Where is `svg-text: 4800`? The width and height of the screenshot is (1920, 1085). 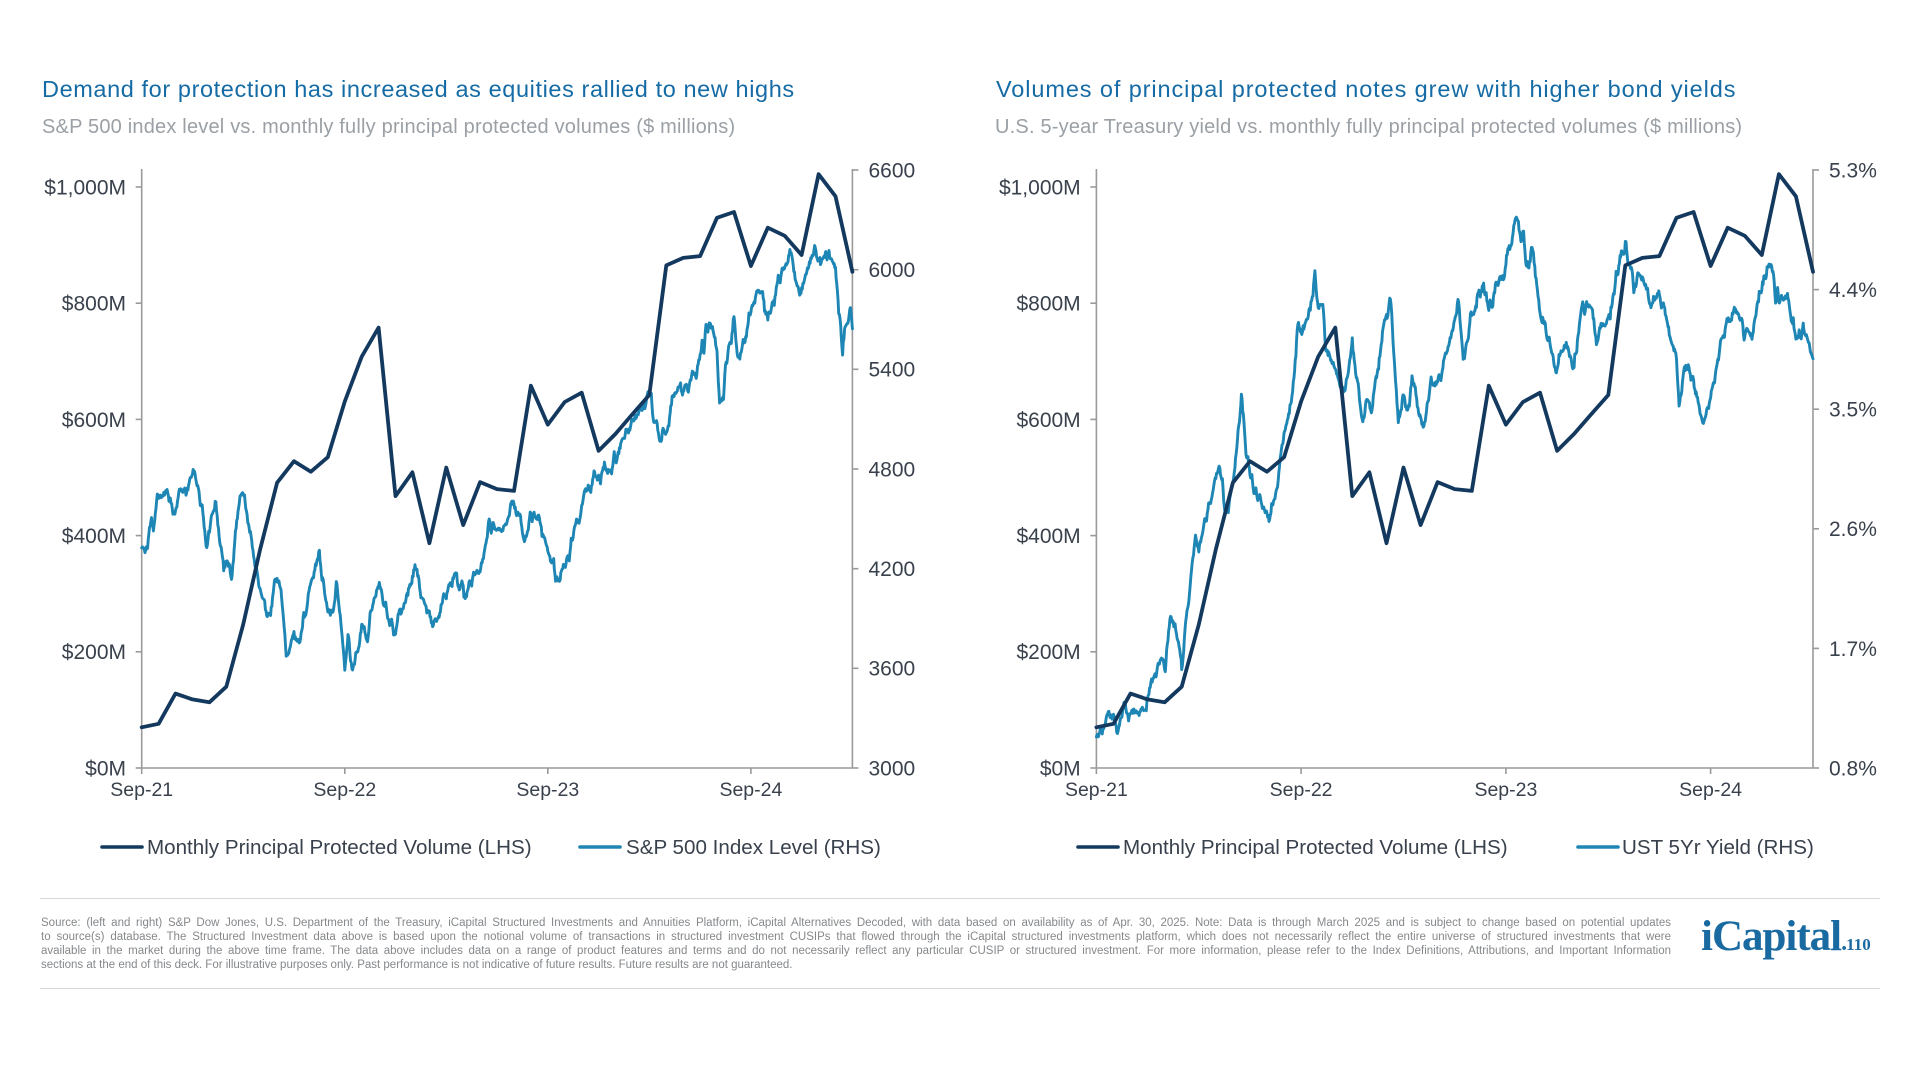
svg-text: 4800 is located at coordinates (892, 469).